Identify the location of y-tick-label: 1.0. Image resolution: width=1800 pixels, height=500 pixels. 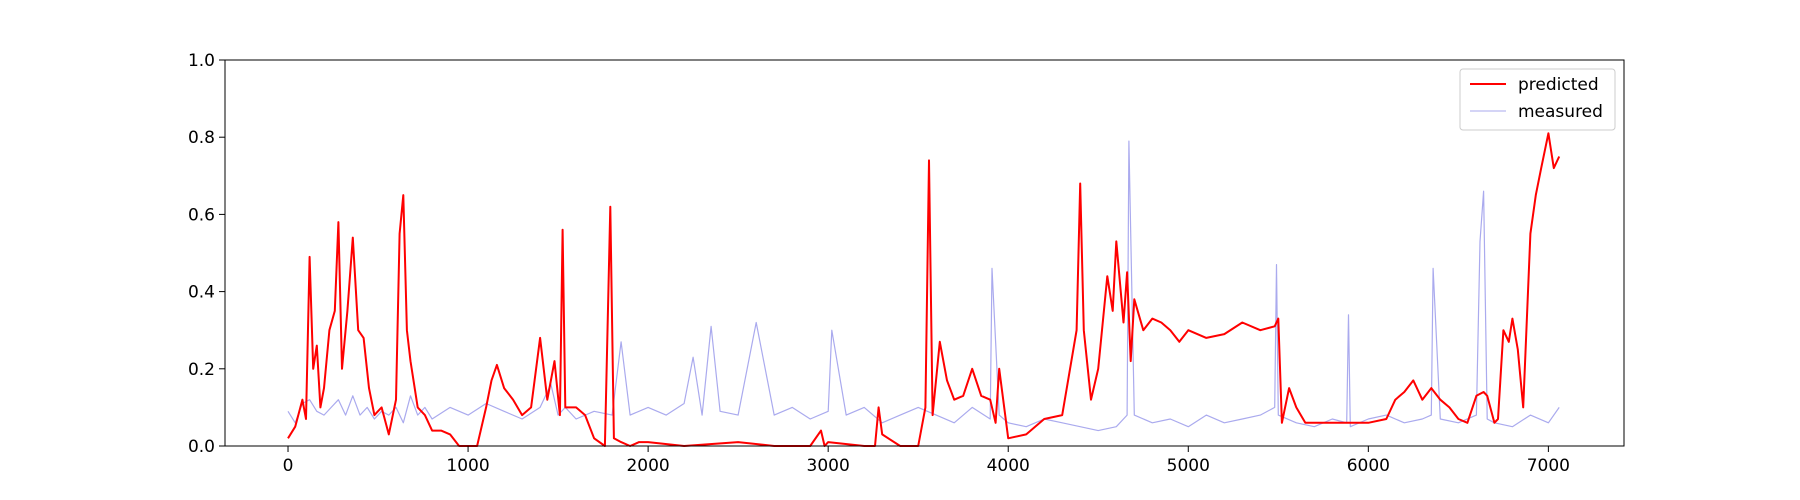
(201, 61).